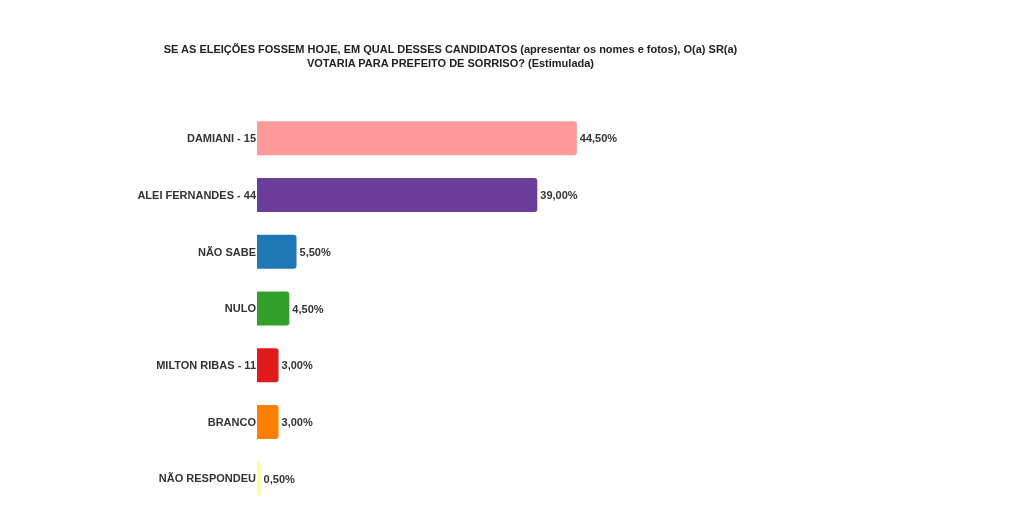  What do you see at coordinates (232, 421) in the screenshot?
I see `y-tick-label: BRANCO` at bounding box center [232, 421].